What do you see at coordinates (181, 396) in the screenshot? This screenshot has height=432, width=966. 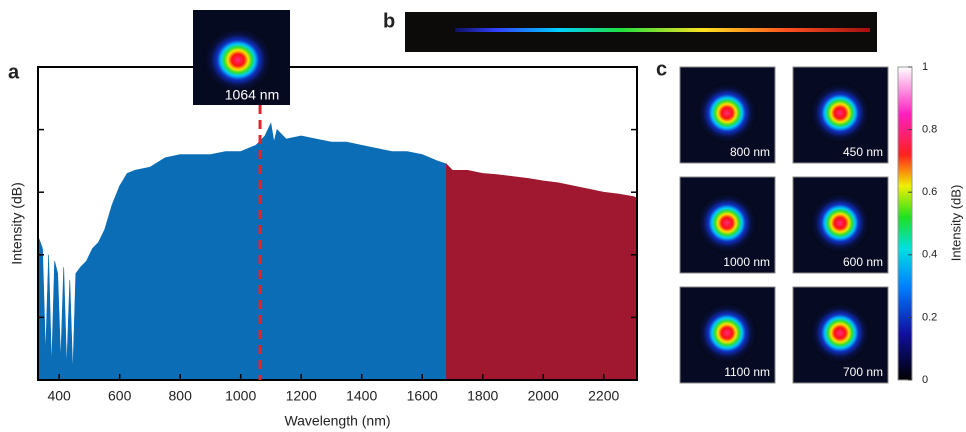 I see `x-tick-label: 800` at bounding box center [181, 396].